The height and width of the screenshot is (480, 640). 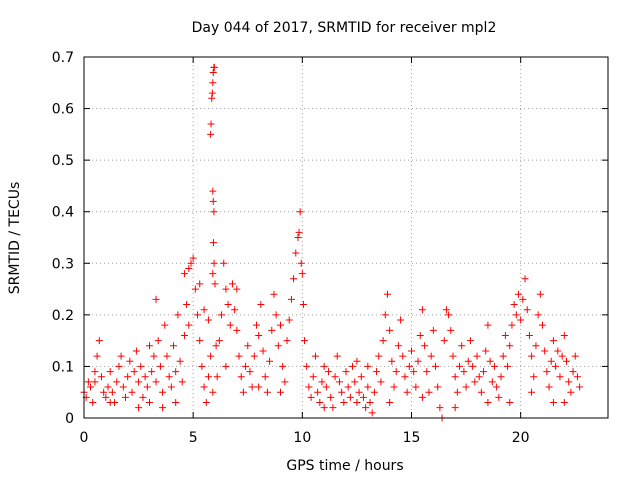 What do you see at coordinates (412, 438) in the screenshot?
I see `x-tick-label: 15` at bounding box center [412, 438].